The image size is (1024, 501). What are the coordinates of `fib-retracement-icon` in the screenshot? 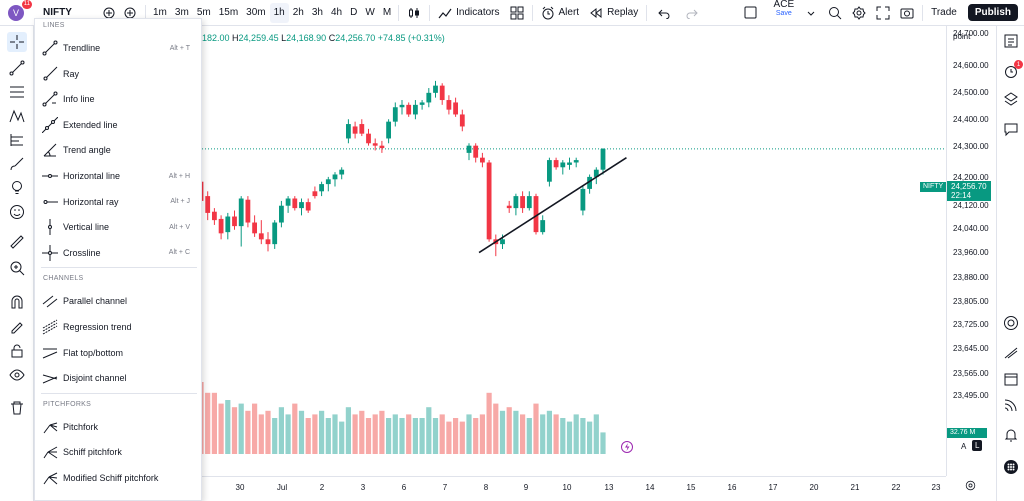 It's located at (17, 92).